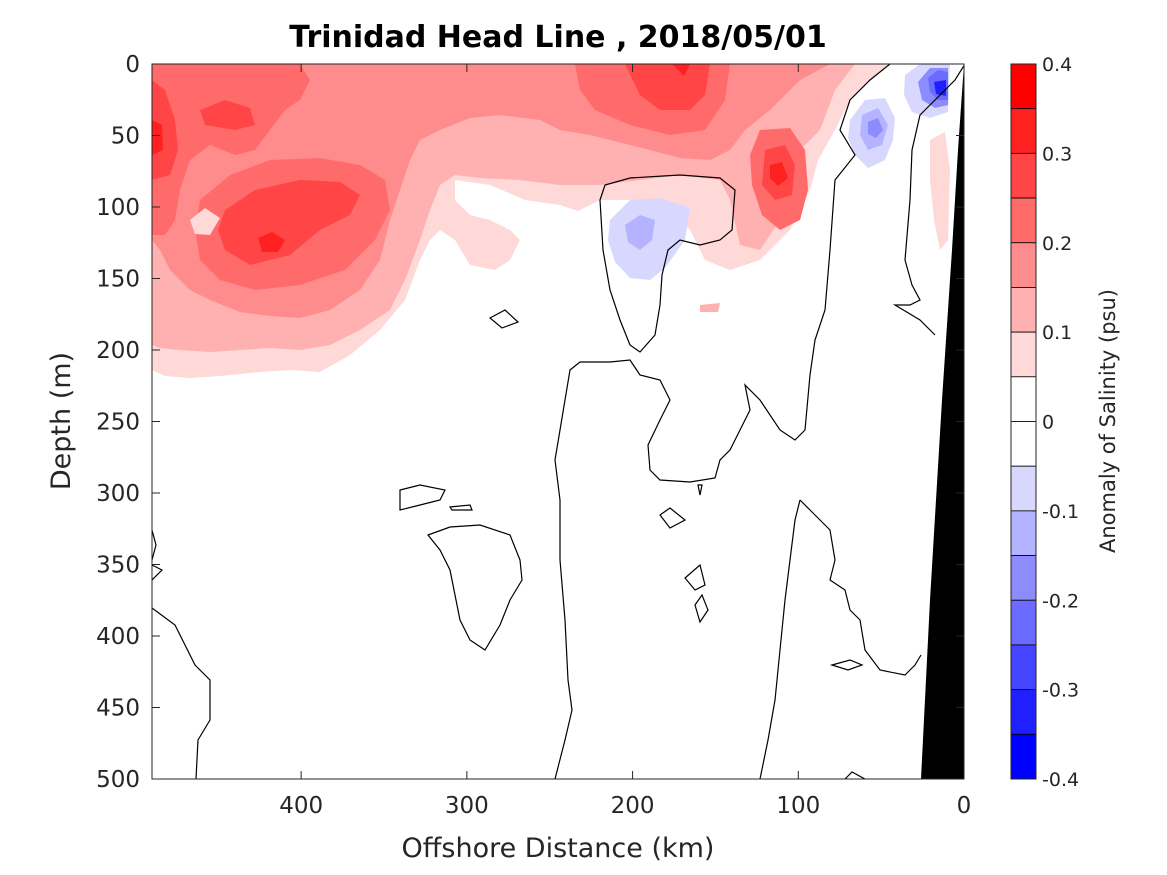 The width and height of the screenshot is (1167, 875). What do you see at coordinates (158, 555) in the screenshot?
I see `zero-contour-o` at bounding box center [158, 555].